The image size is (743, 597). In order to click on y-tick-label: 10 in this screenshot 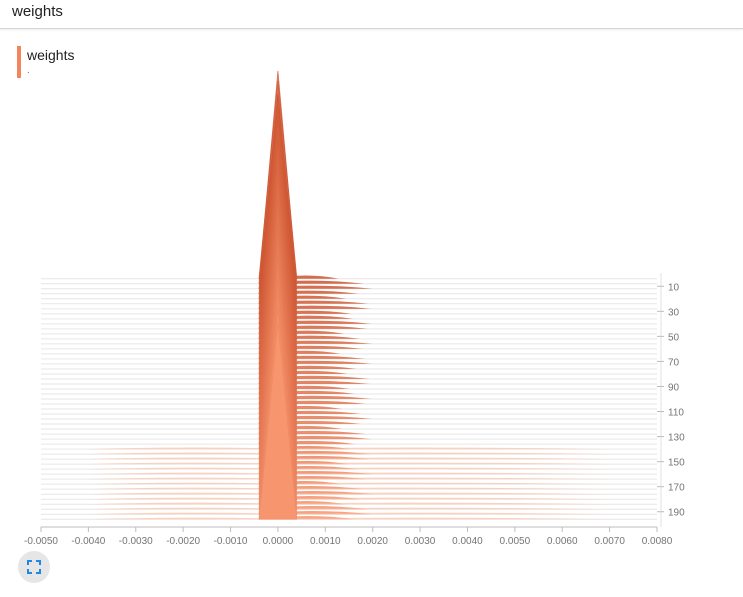, I will do `click(674, 287)`.